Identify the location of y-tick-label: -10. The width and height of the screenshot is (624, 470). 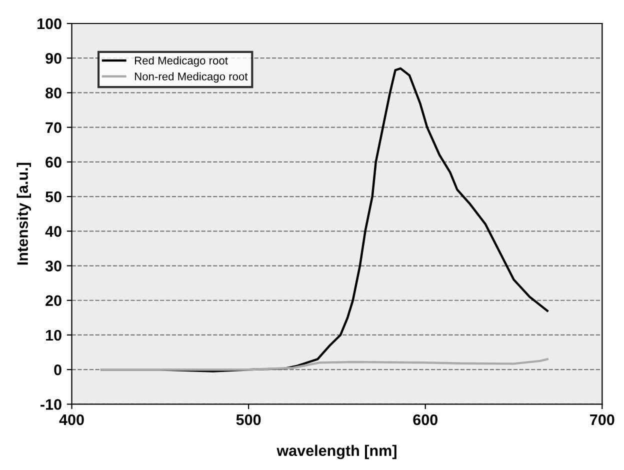
(51, 404).